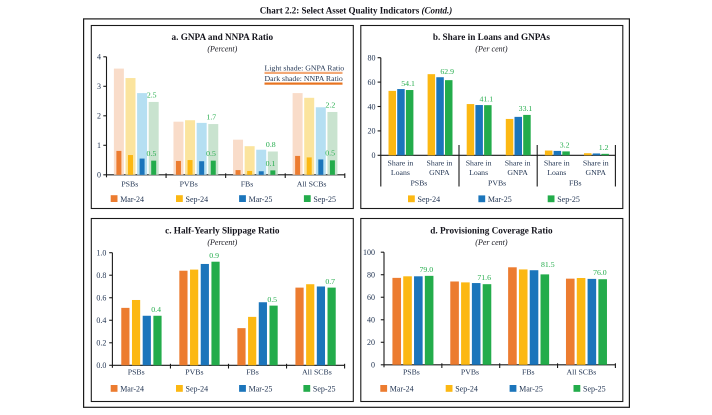 The height and width of the screenshot is (415, 712). Describe the element at coordinates (526, 108) in the screenshot. I see `svg-text: 33.1` at that location.